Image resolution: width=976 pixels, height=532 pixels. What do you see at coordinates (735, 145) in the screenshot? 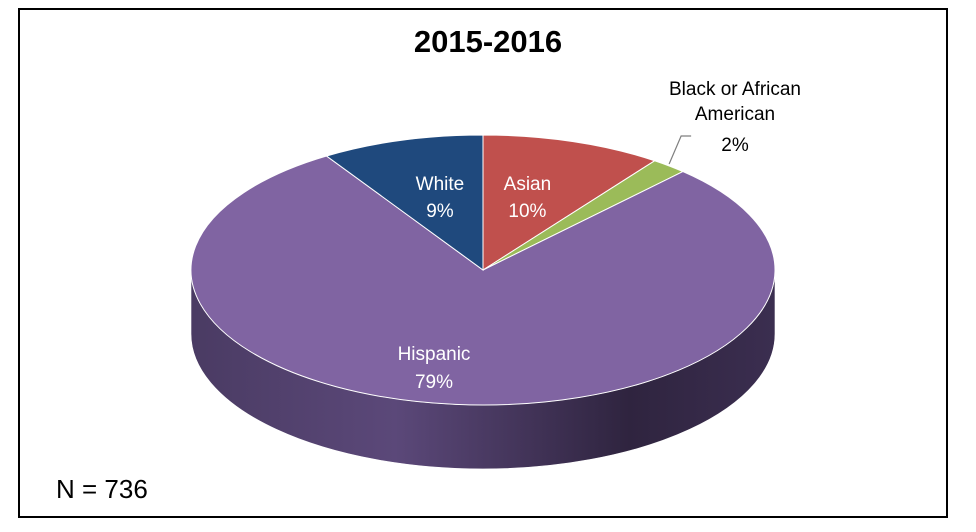
I see `slice-percent-black-or-african-american: 2%` at bounding box center [735, 145].